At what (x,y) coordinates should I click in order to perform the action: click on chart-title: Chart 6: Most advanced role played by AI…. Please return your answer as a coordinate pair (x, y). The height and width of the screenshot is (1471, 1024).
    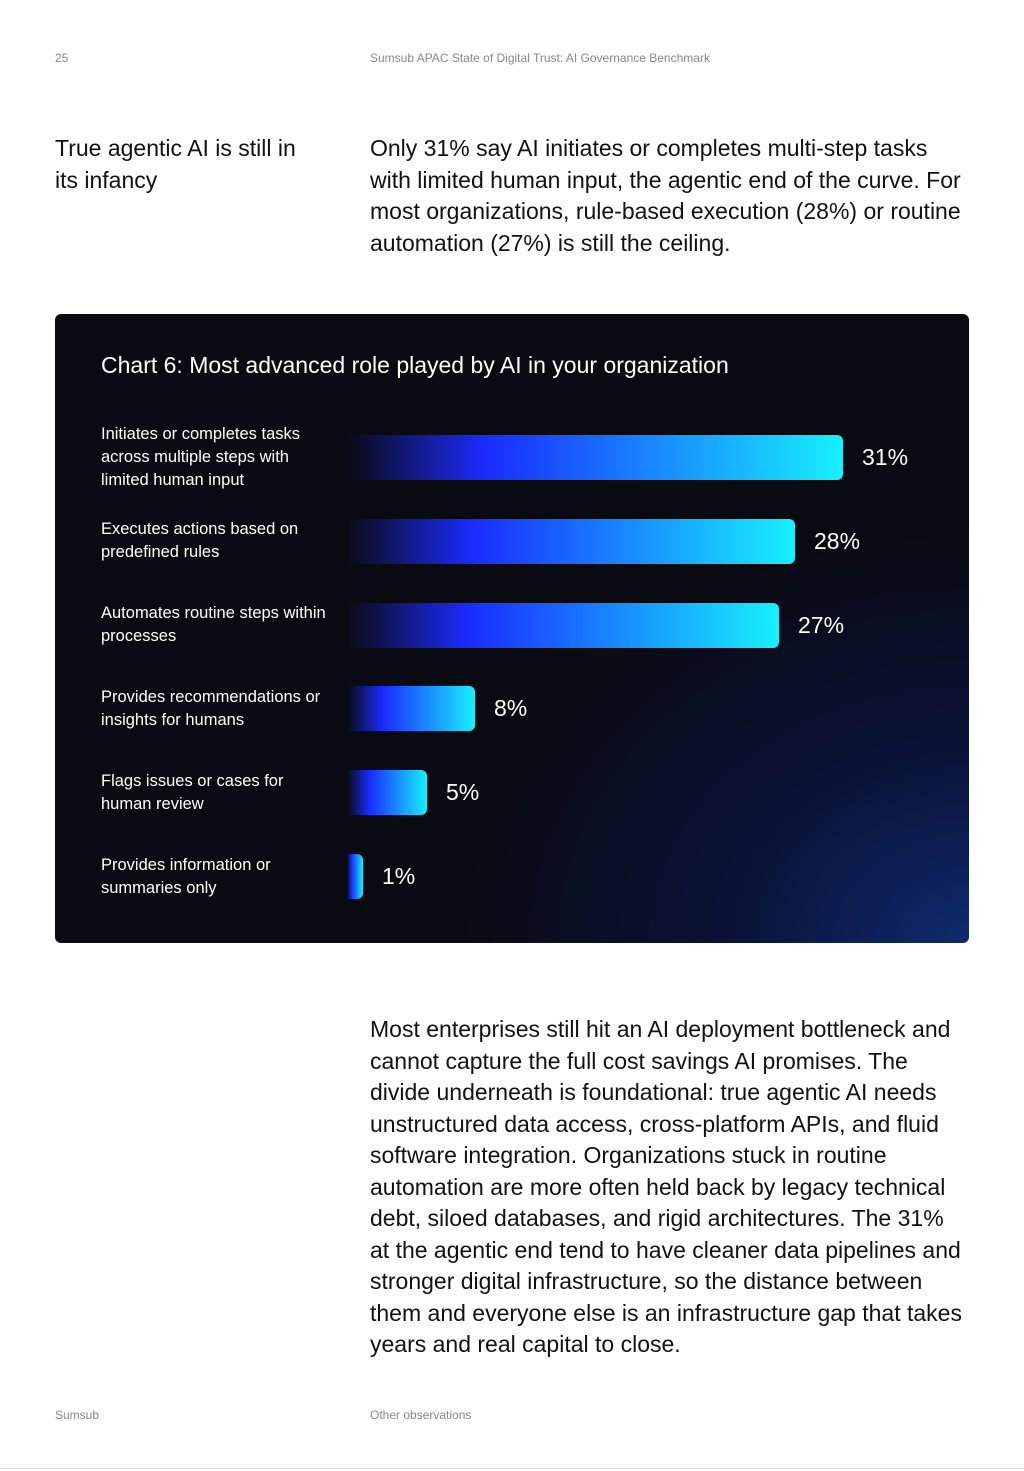
    Looking at the image, I should click on (415, 365).